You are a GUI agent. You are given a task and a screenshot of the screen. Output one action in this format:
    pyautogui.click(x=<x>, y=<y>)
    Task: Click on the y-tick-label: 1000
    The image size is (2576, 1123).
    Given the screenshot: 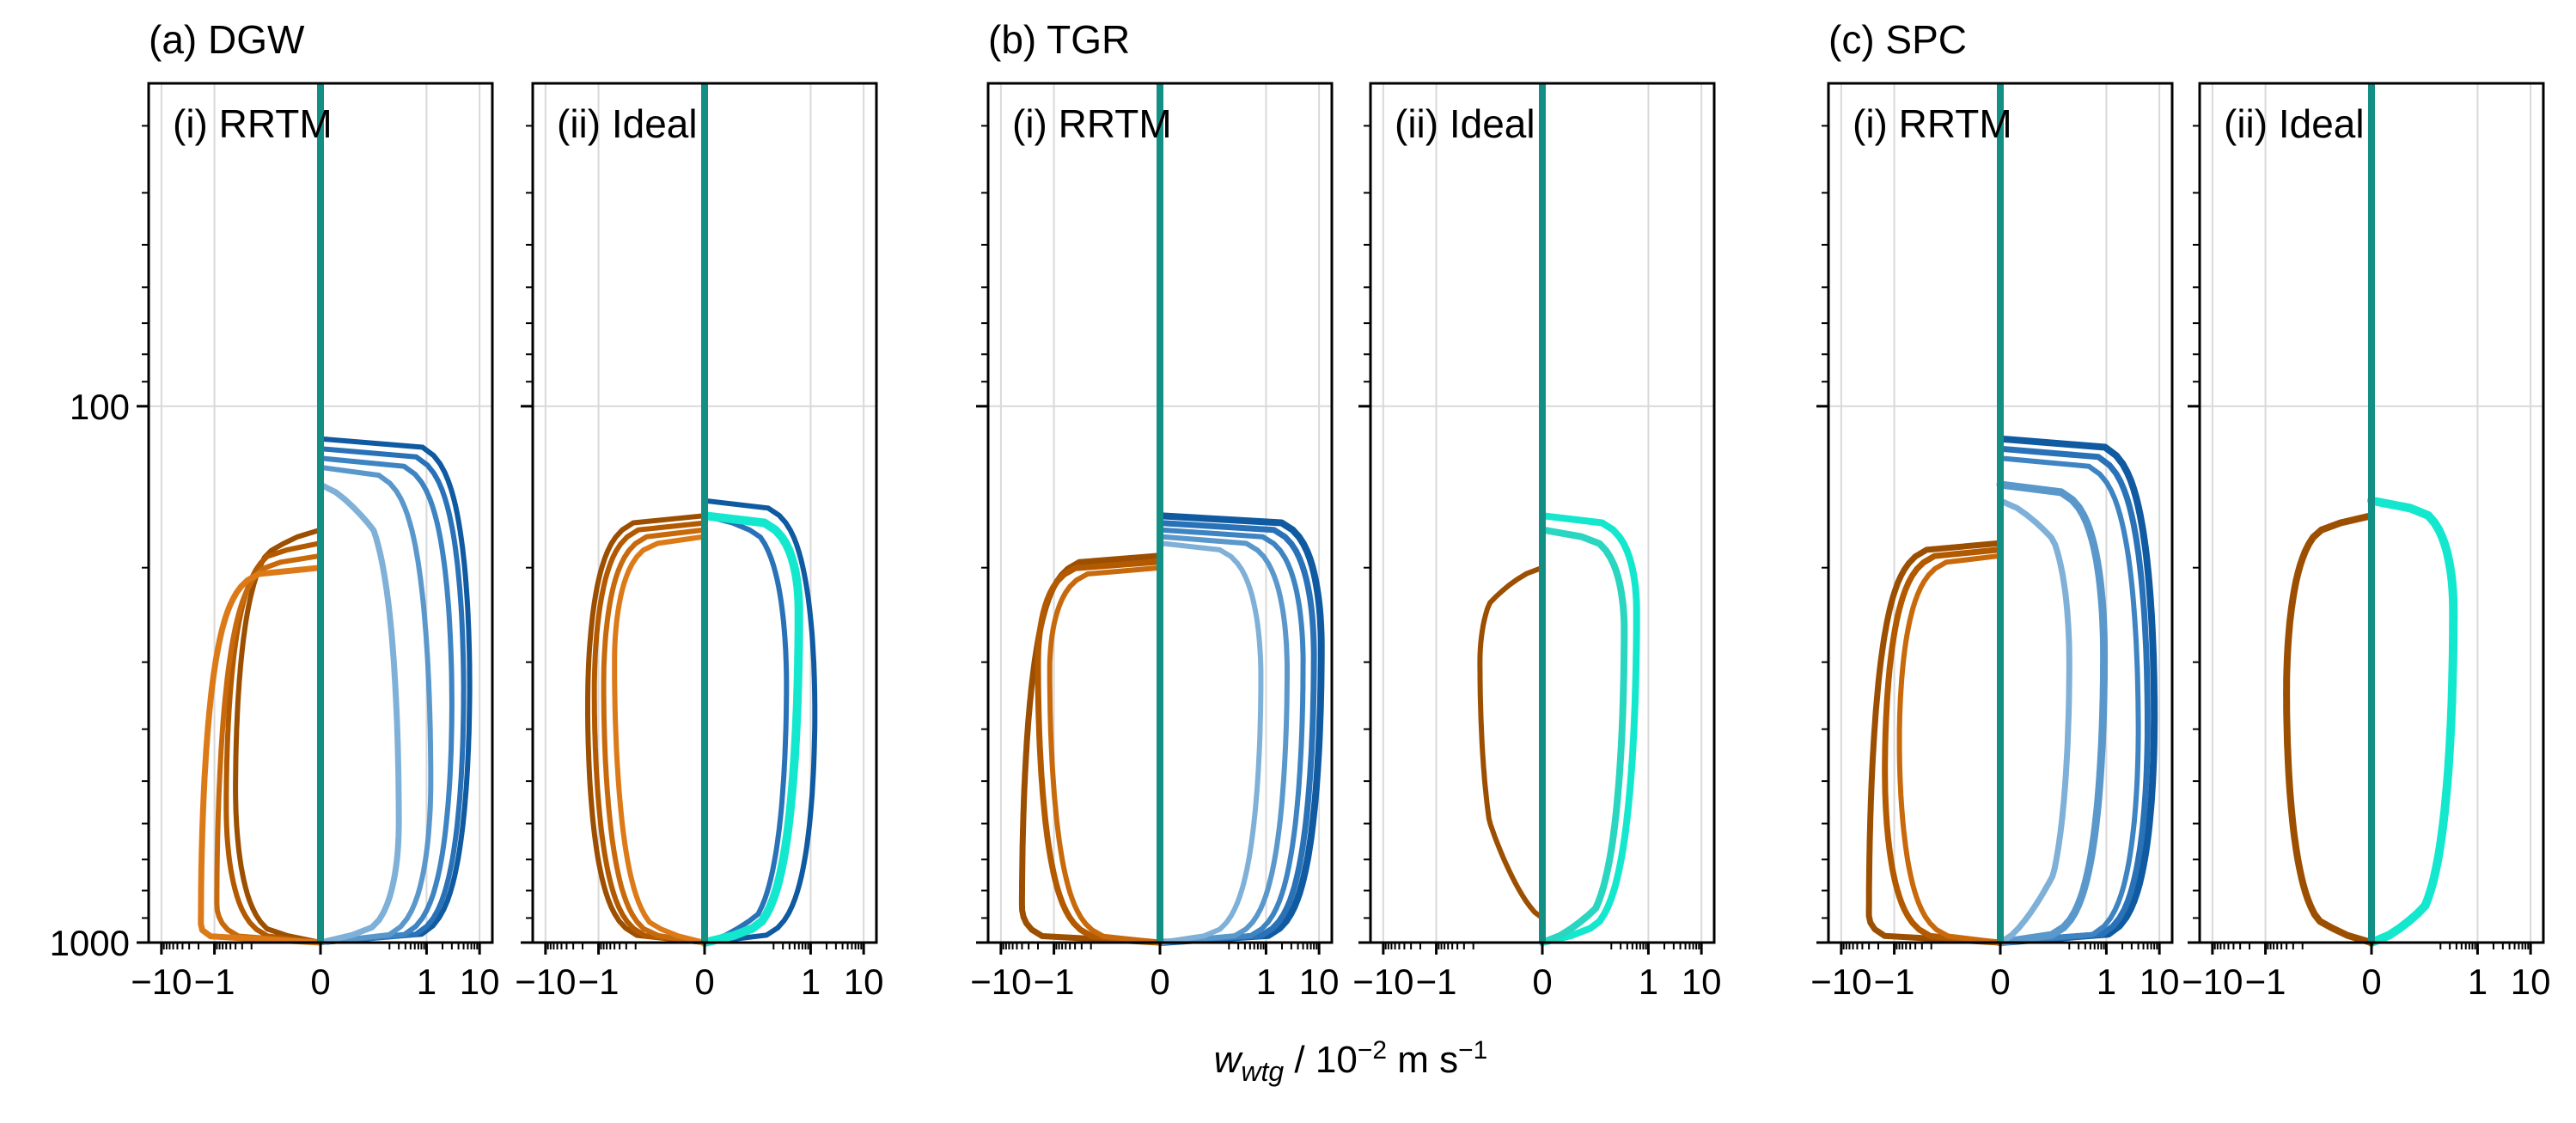 What is the action you would take?
    pyautogui.click(x=90, y=943)
    